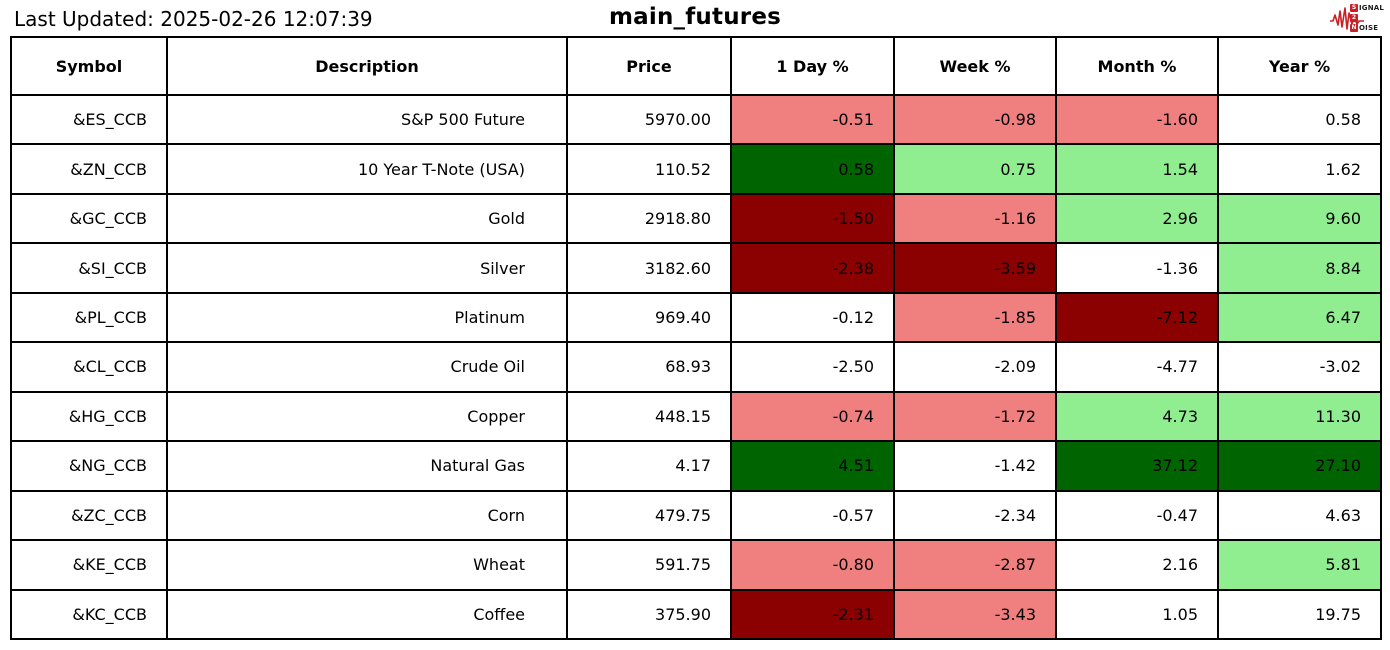 The width and height of the screenshot is (1390, 650). I want to click on price-cell: 479.75, so click(649, 515).